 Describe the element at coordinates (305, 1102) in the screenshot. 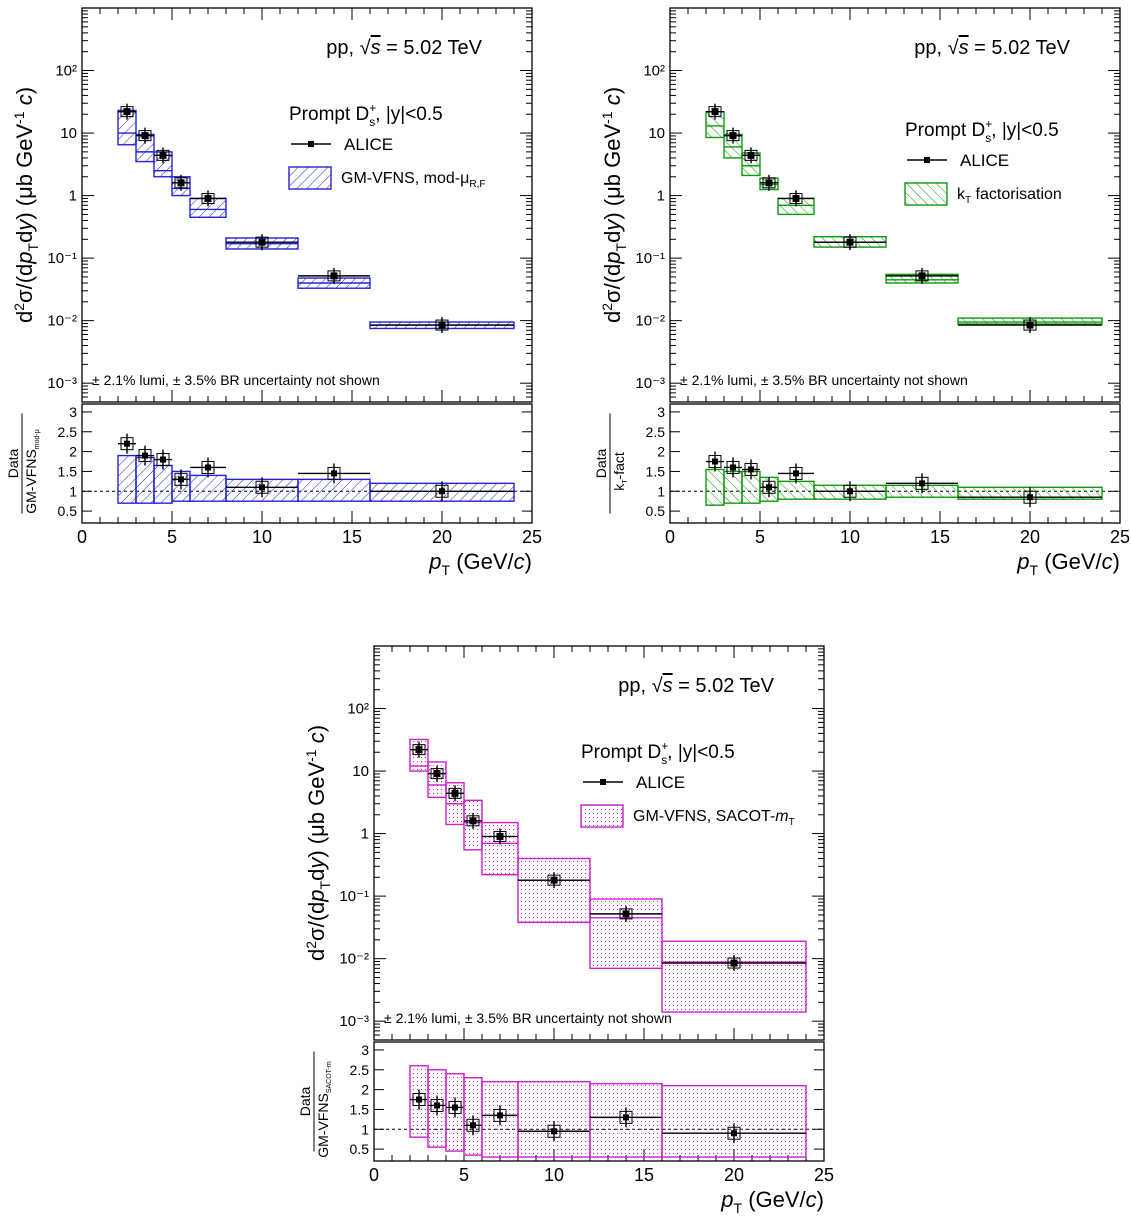

I see `ratio-numerator: Data` at that location.